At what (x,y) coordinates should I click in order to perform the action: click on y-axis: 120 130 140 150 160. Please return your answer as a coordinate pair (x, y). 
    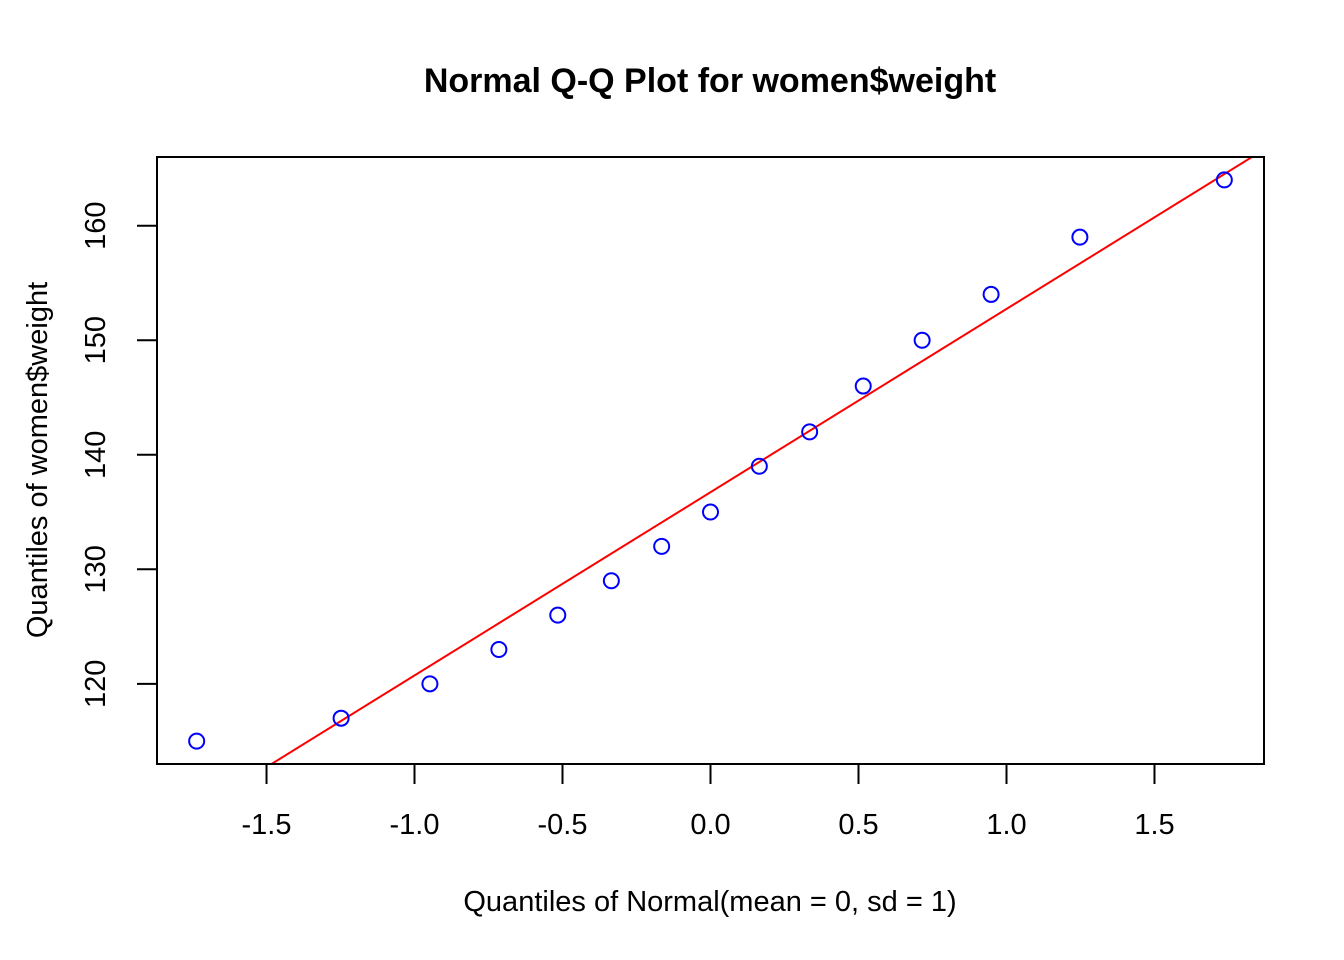
    Looking at the image, I should click on (119, 455).